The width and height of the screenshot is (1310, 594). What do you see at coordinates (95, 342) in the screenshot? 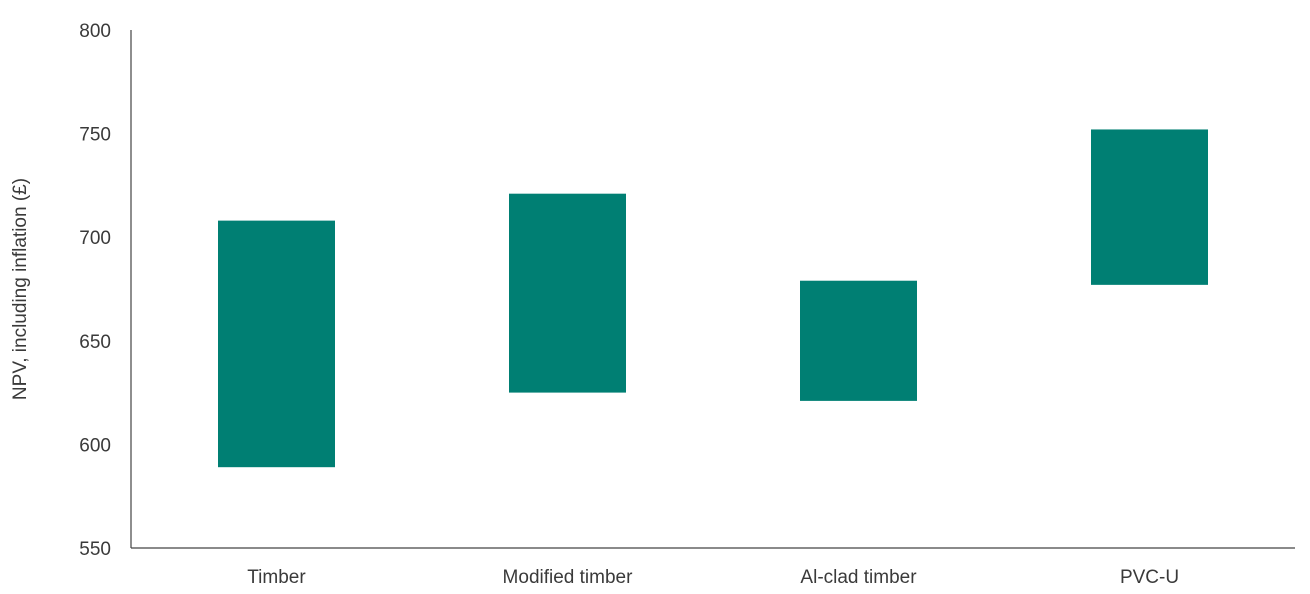
I see `y-tick-label: 650` at bounding box center [95, 342].